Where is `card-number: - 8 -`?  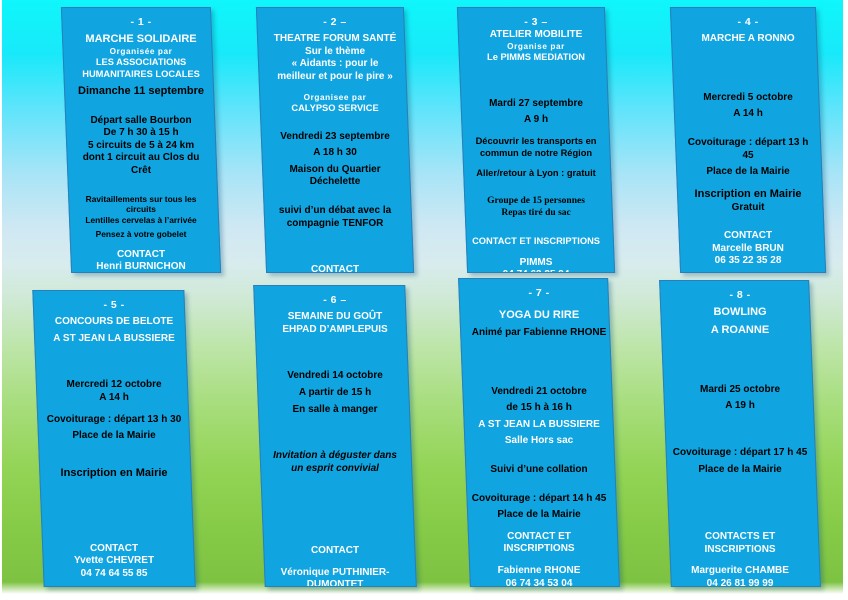
card-number: - 8 - is located at coordinates (740, 295).